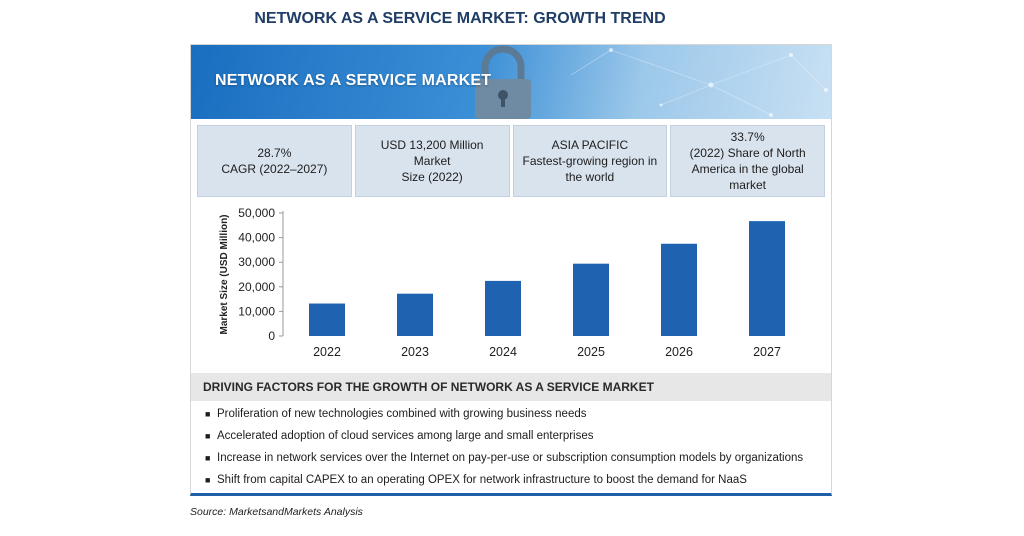 The image size is (1024, 536). I want to click on x-tick-label: 2022, so click(327, 352).